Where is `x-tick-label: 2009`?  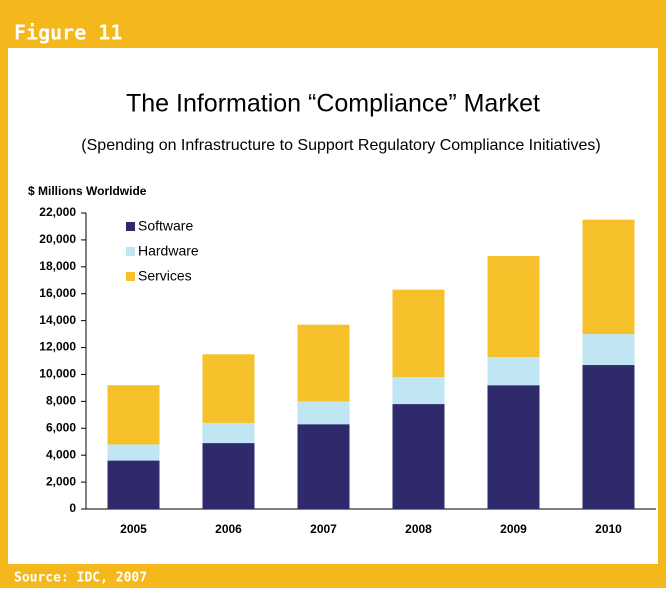
x-tick-label: 2009 is located at coordinates (513, 529).